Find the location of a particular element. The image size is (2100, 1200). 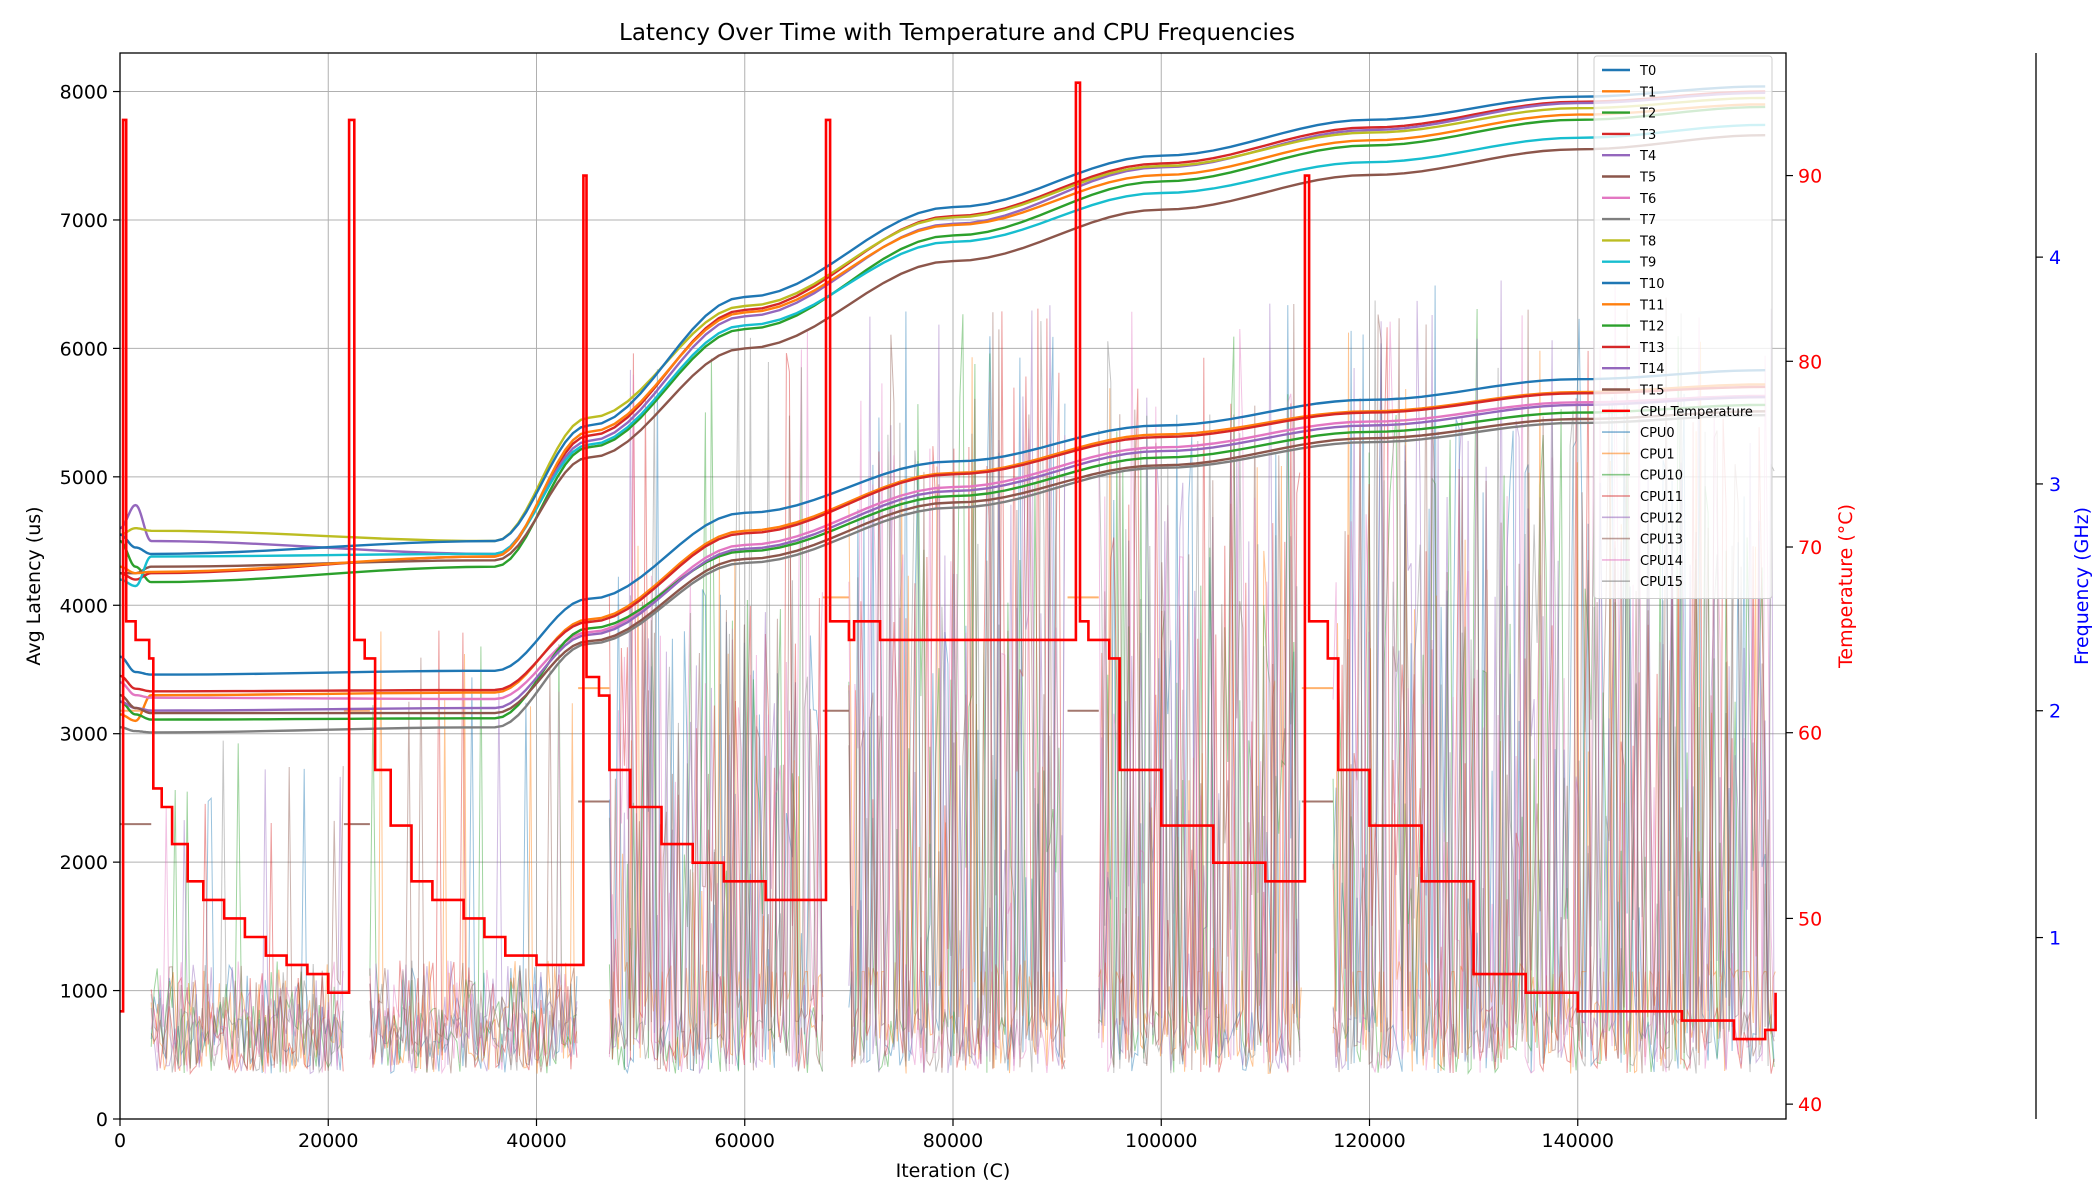

y-tick-label: 5000 is located at coordinates (84, 478).